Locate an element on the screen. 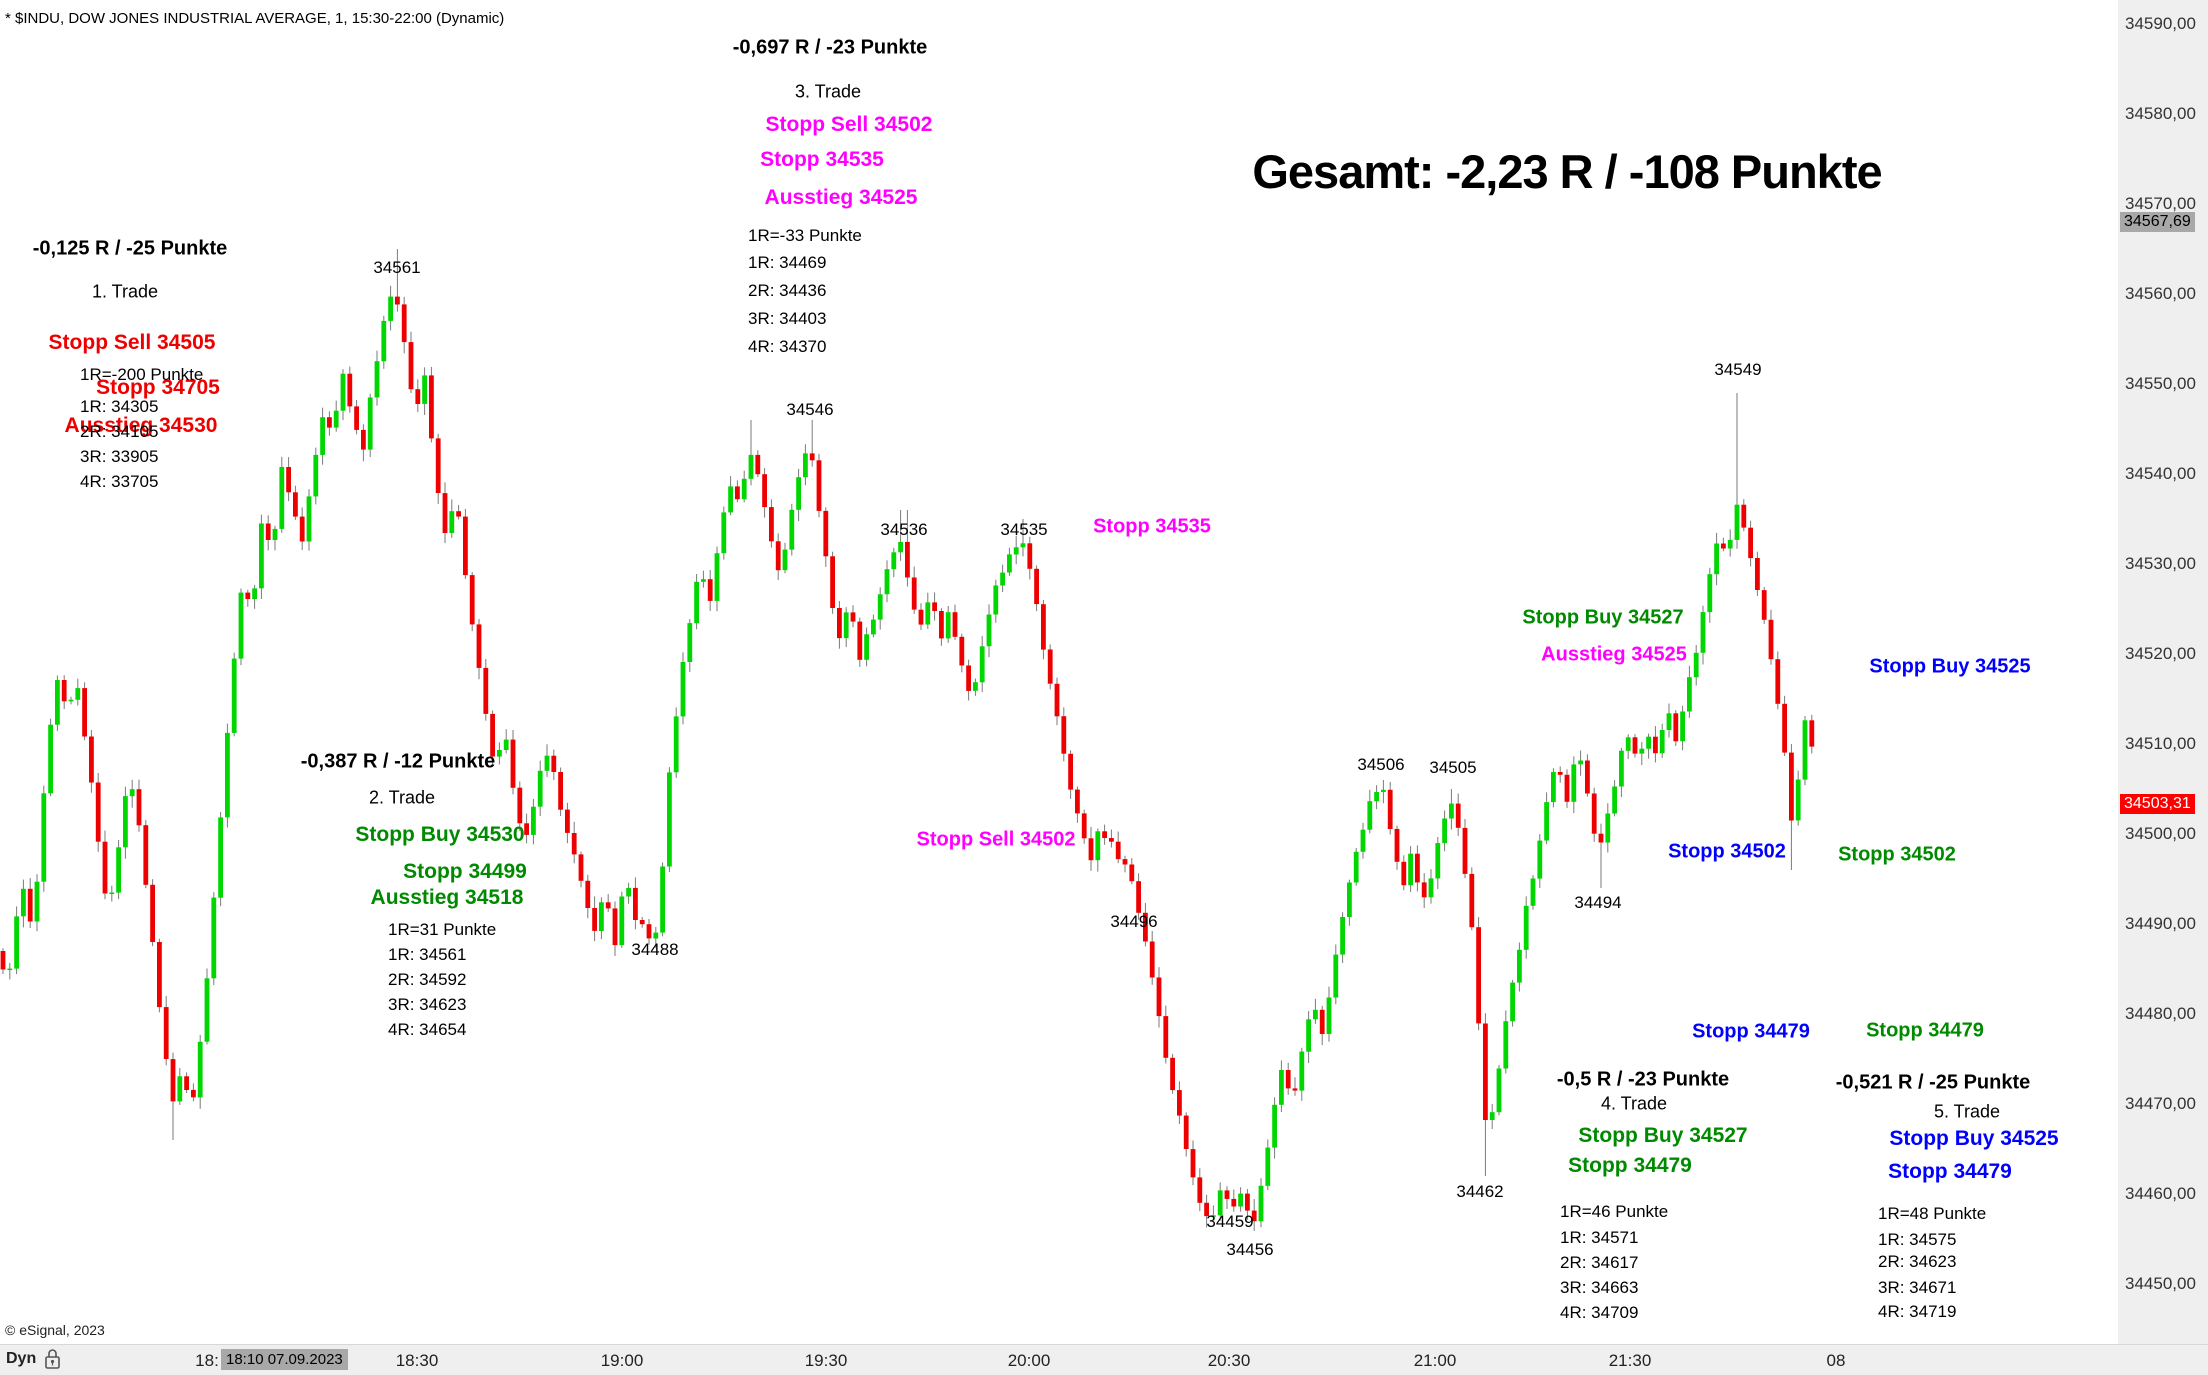 This screenshot has width=2208, height=1375. trade-4-line: 4R: 34709 is located at coordinates (1599, 1312).